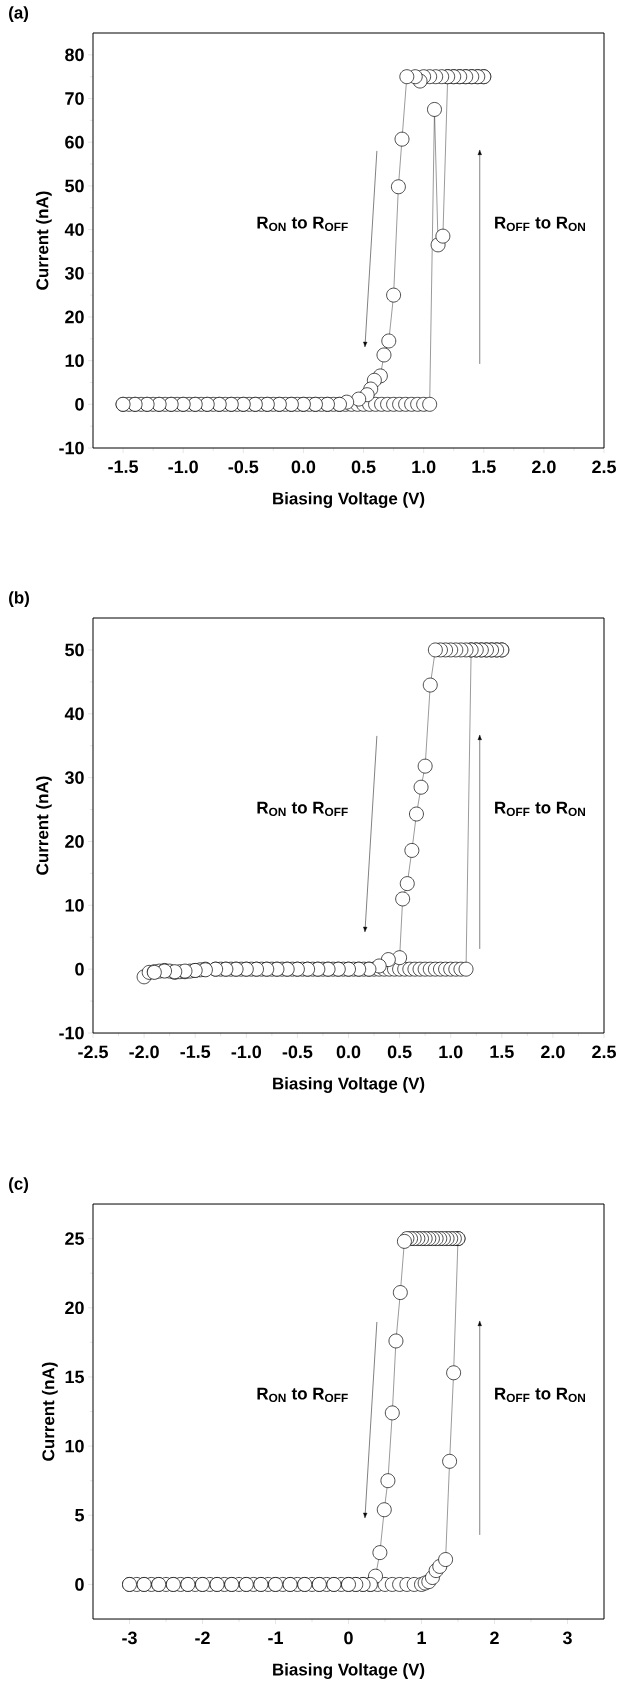 This screenshot has height=1703, width=627. I want to click on y-tick-label: 80, so click(74, 55).